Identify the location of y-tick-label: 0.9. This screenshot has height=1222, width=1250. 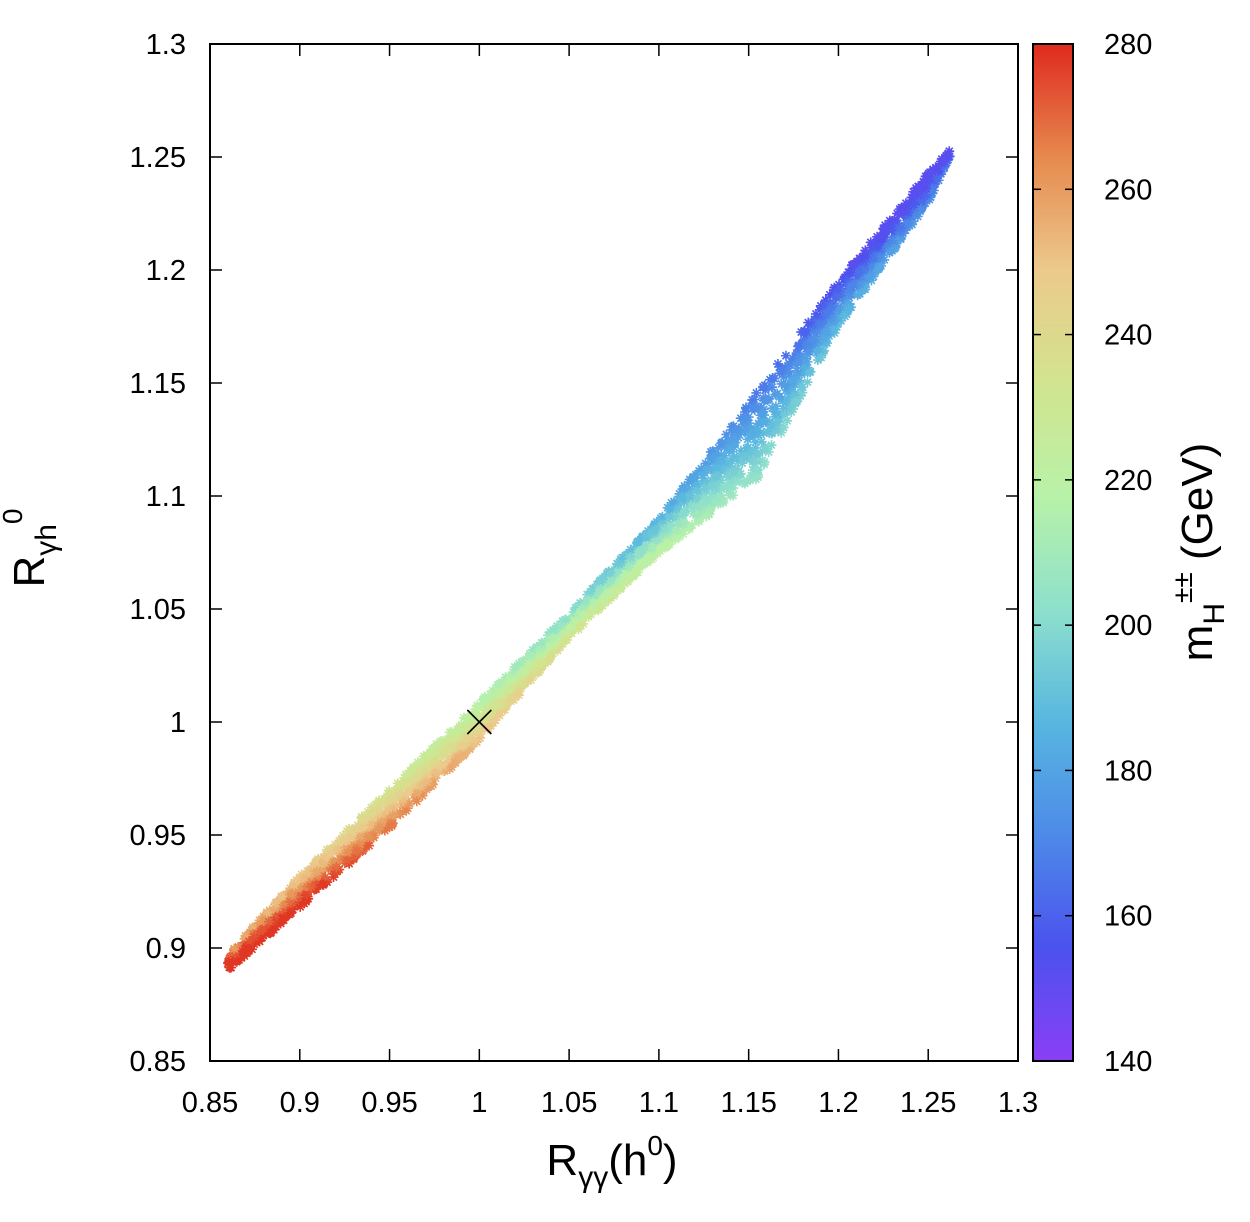
(166, 949).